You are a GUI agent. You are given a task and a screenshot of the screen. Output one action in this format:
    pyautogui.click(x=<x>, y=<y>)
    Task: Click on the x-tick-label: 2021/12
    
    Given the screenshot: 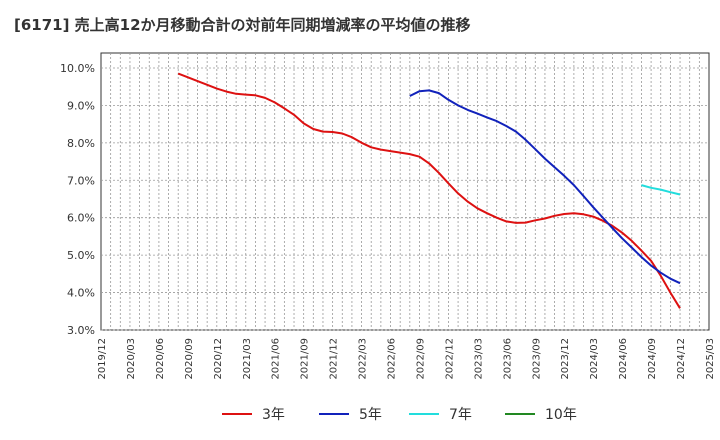 What is the action you would take?
    pyautogui.click(x=334, y=359)
    